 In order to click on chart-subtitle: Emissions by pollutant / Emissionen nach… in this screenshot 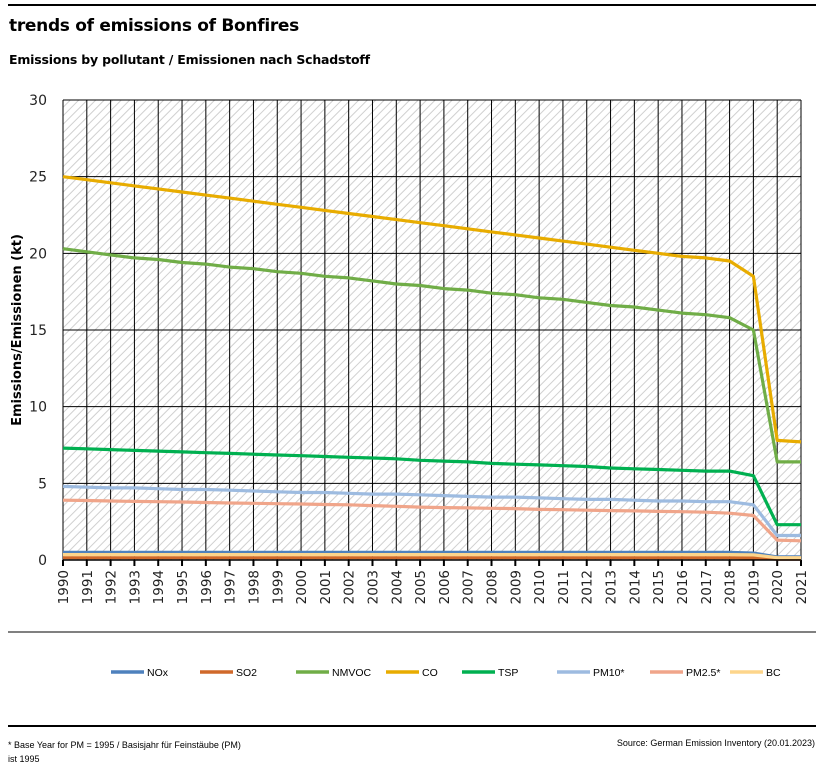, I will do `click(189, 59)`.